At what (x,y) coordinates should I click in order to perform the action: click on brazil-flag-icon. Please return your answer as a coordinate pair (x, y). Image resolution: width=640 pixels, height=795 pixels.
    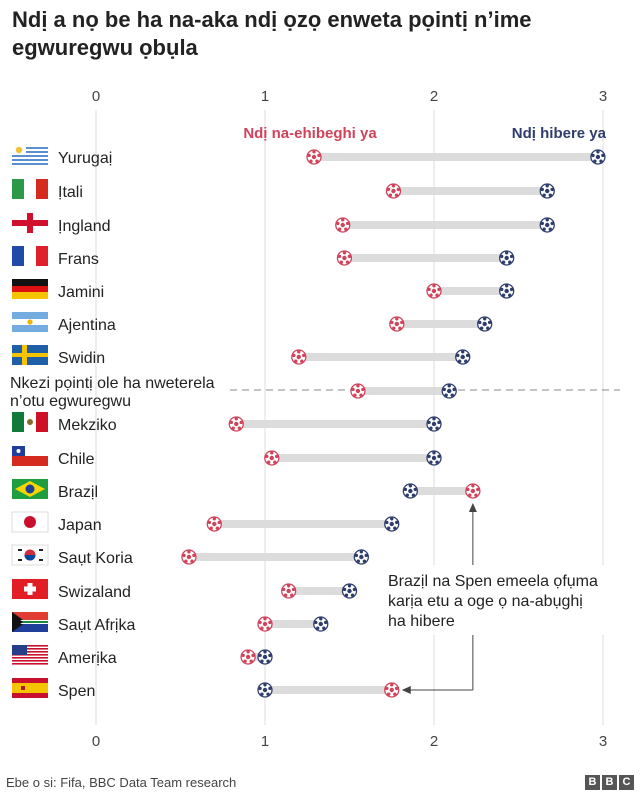
    Looking at the image, I should click on (30, 489).